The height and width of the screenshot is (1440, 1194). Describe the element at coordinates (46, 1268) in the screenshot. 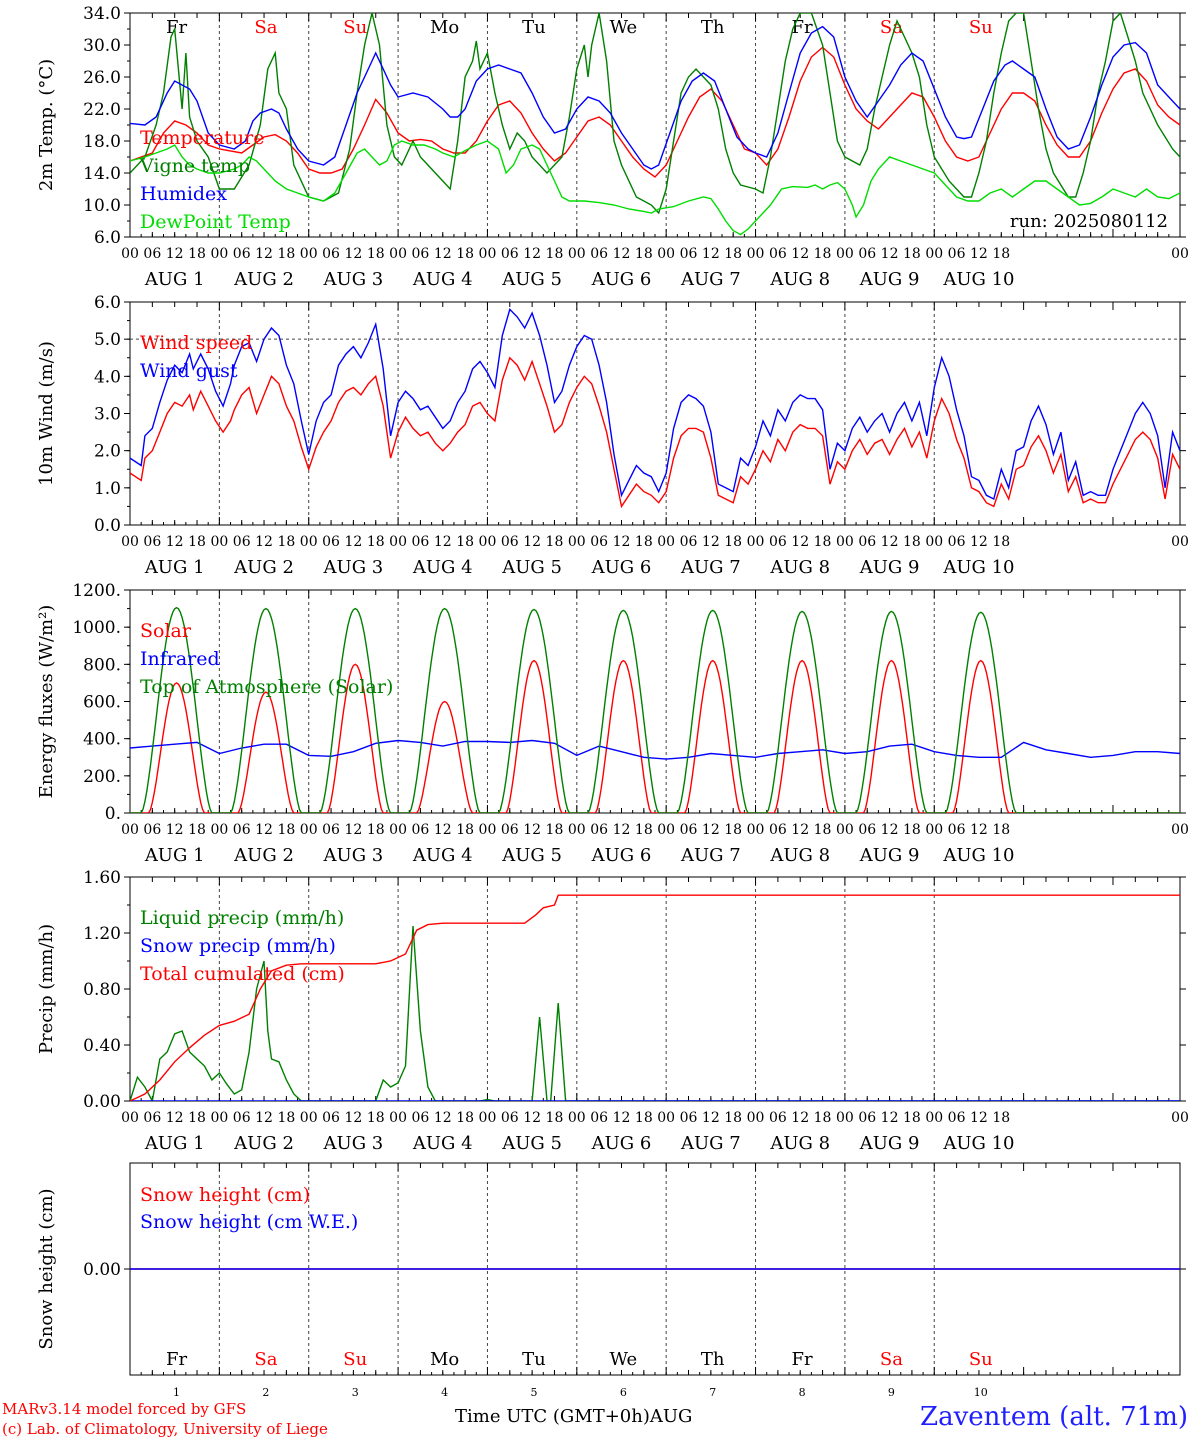

I see `y-axis-label: Snow height (cm)` at that location.